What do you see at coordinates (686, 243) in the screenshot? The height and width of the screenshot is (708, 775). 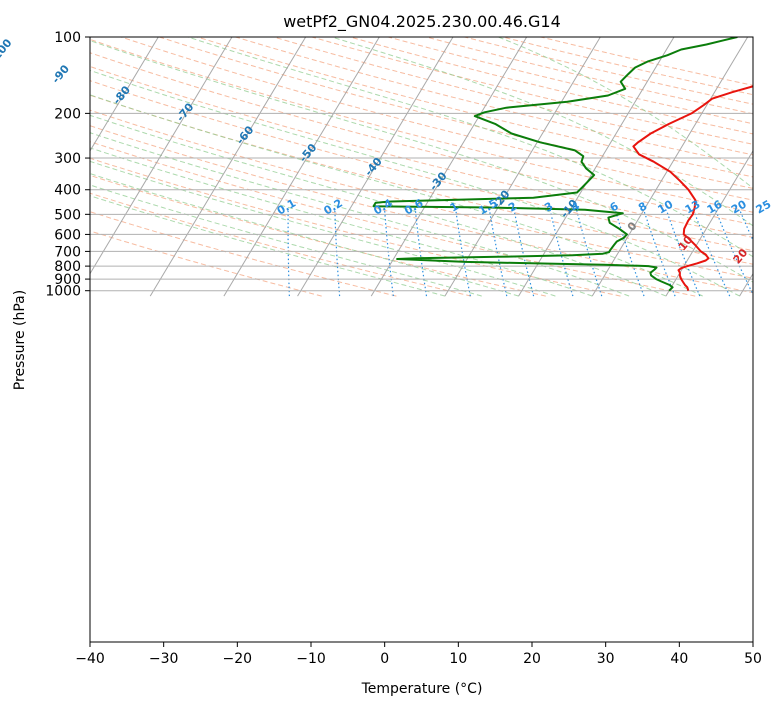 I see `moist-adiabat-label: 10` at bounding box center [686, 243].